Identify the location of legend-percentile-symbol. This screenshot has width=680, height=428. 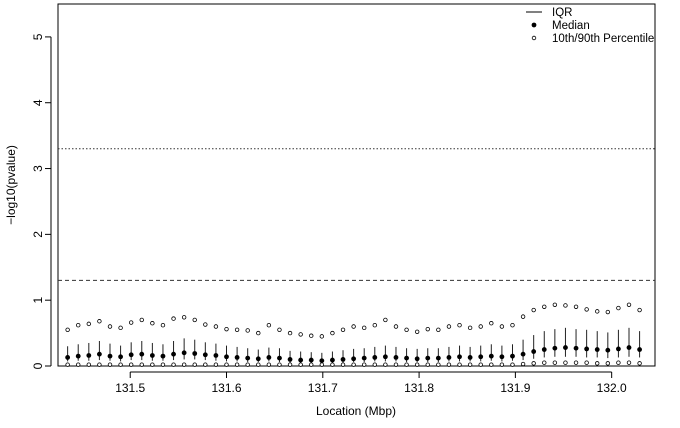
(534, 38).